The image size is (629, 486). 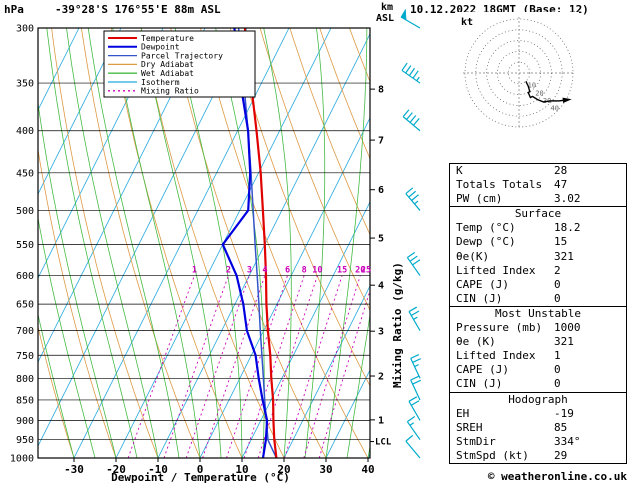 What do you see at coordinates (385, 18) in the screenshot?
I see `asl-axis-label: ASL` at bounding box center [385, 18].